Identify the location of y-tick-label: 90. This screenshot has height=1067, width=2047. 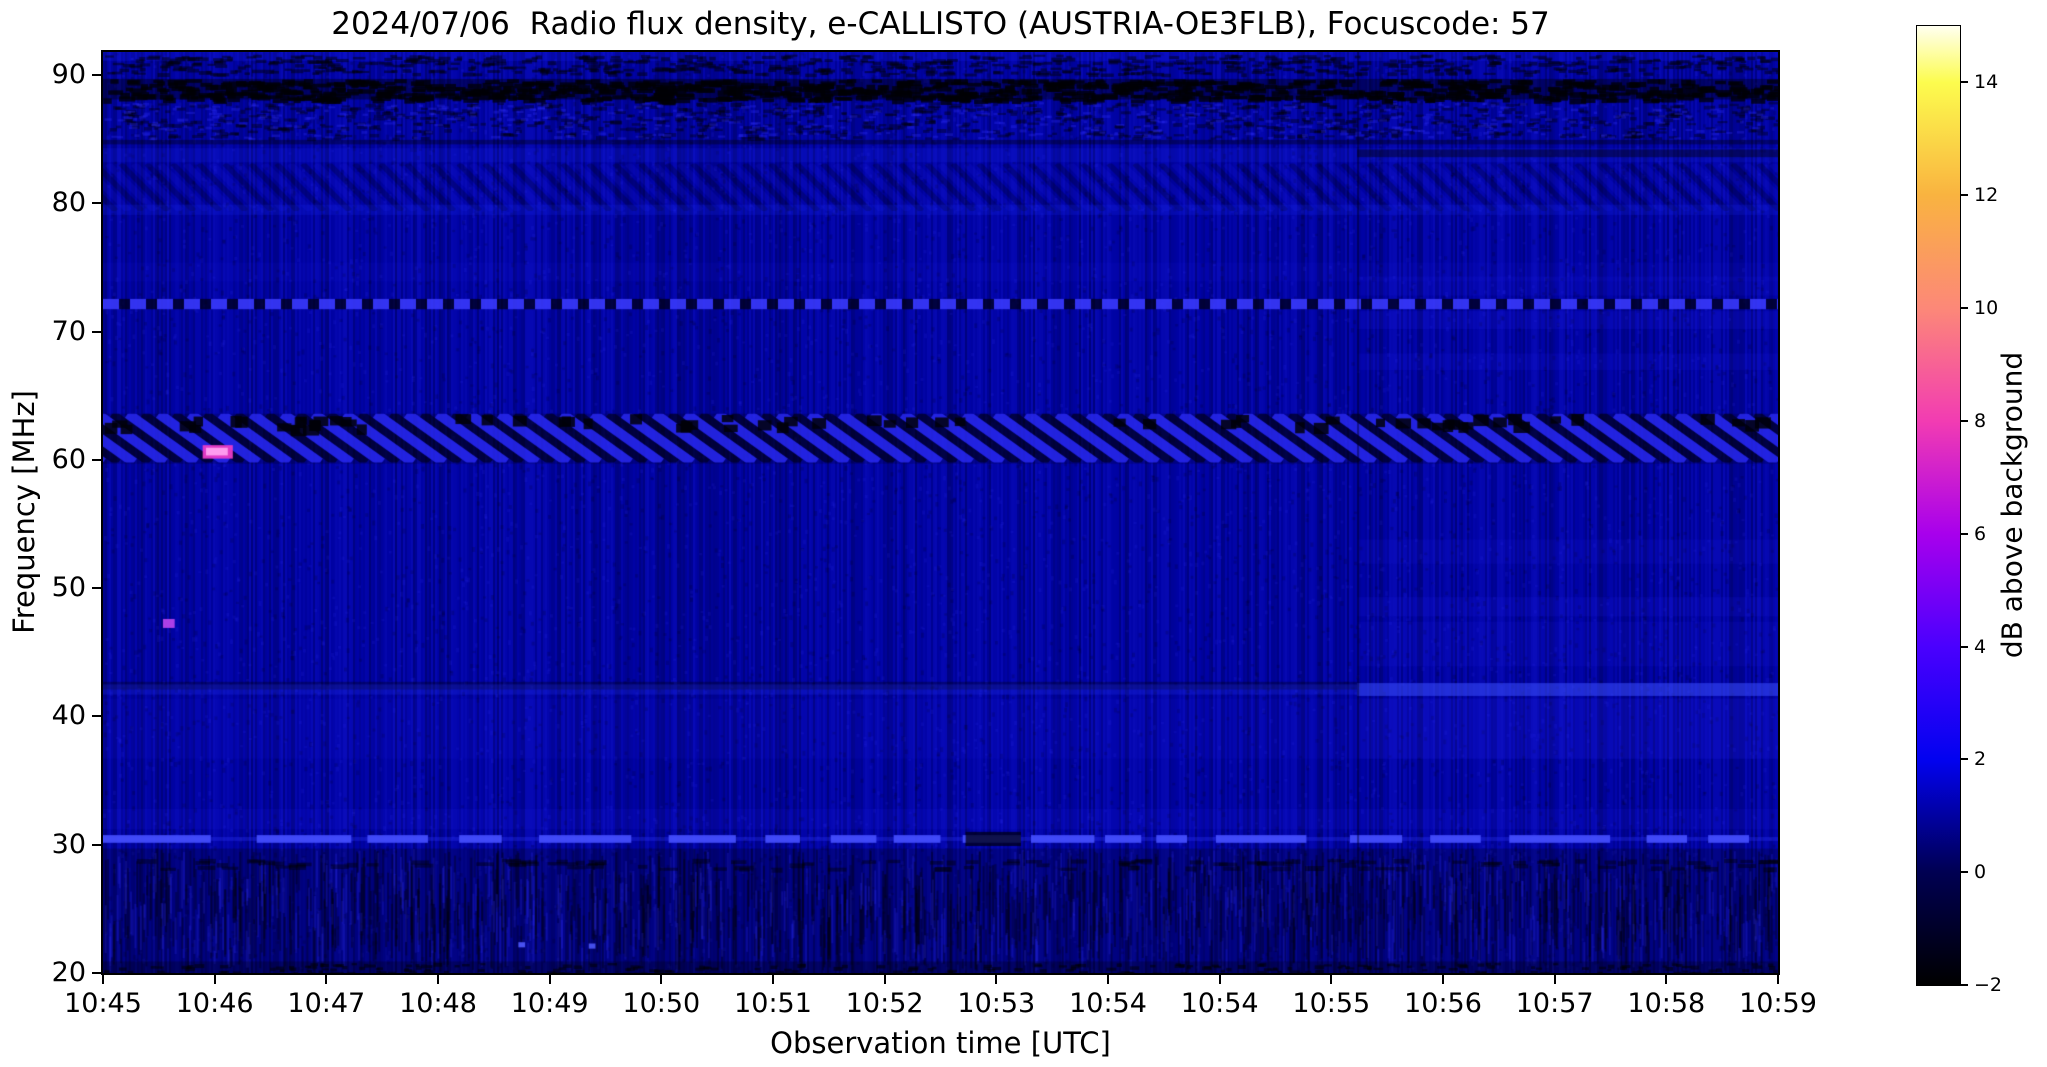
(68, 75).